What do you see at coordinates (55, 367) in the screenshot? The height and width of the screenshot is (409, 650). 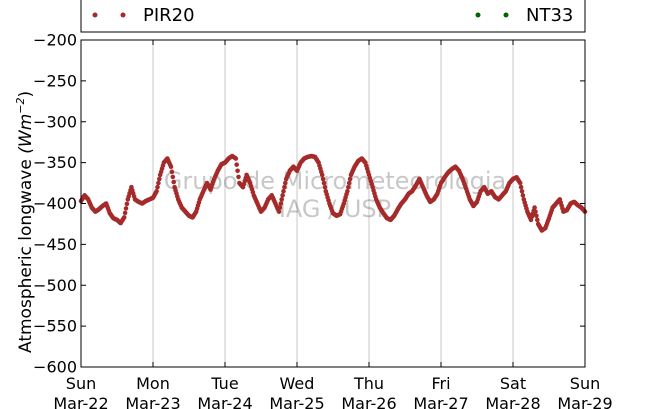 I see `y-tick-label: −600` at bounding box center [55, 367].